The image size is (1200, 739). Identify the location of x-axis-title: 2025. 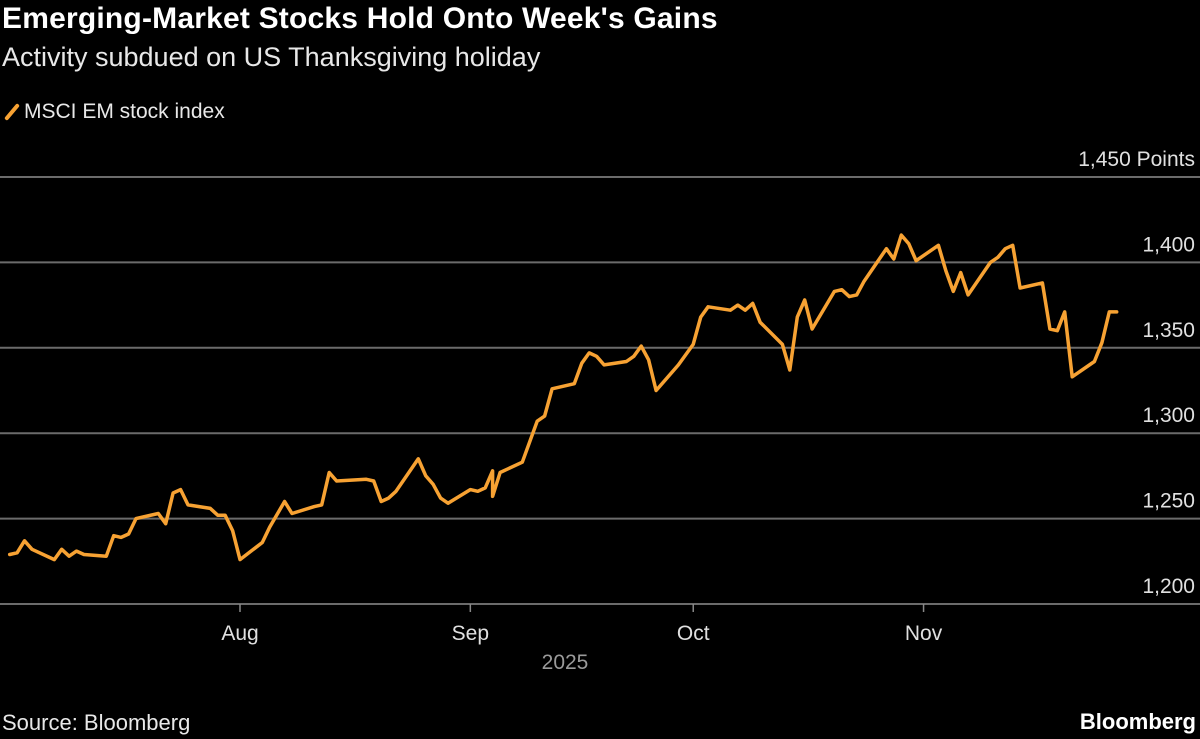
(565, 662).